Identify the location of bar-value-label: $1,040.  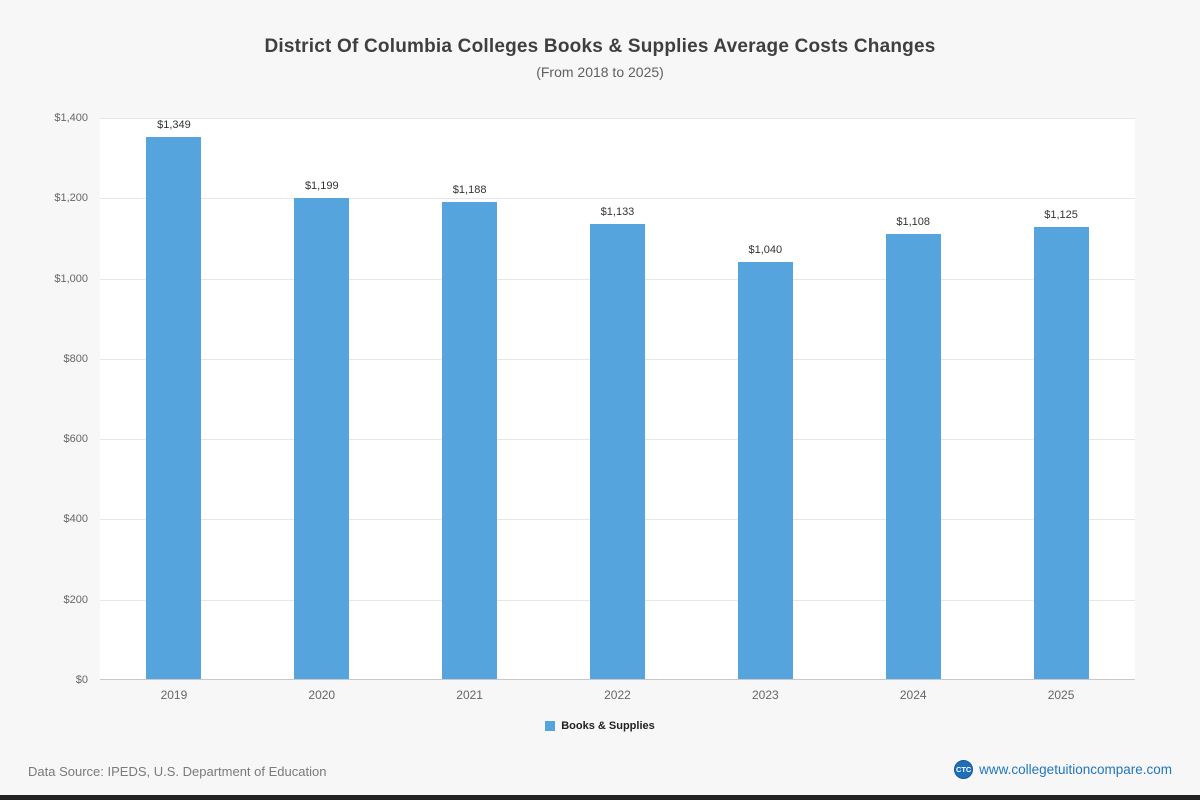
(765, 249).